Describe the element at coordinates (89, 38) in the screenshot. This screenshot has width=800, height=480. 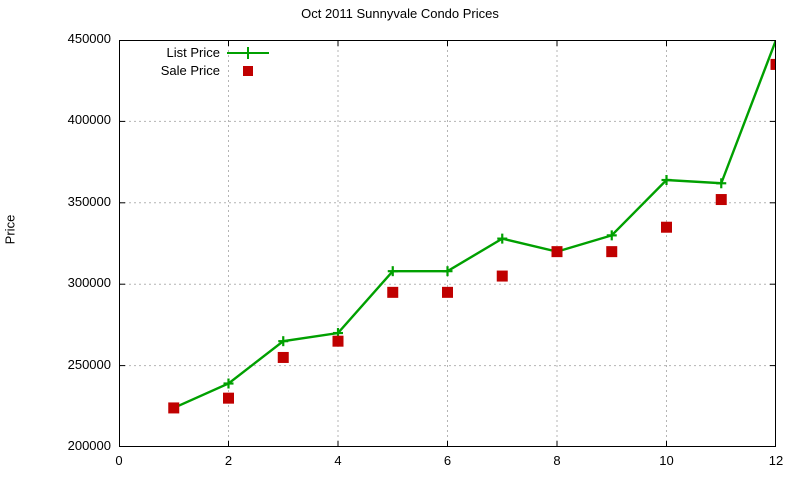
I see `y-tick-label: 450000` at that location.